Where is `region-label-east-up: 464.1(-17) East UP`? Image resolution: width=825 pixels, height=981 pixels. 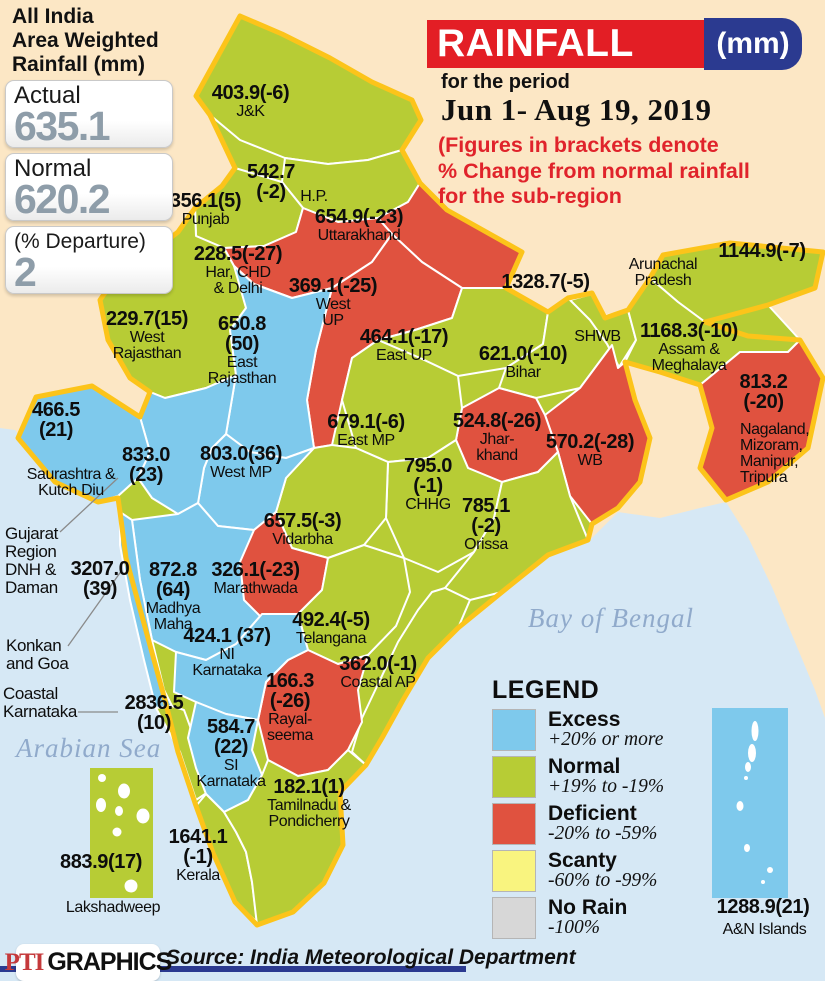
region-label-east-up: 464.1(-17) East UP is located at coordinates (404, 345).